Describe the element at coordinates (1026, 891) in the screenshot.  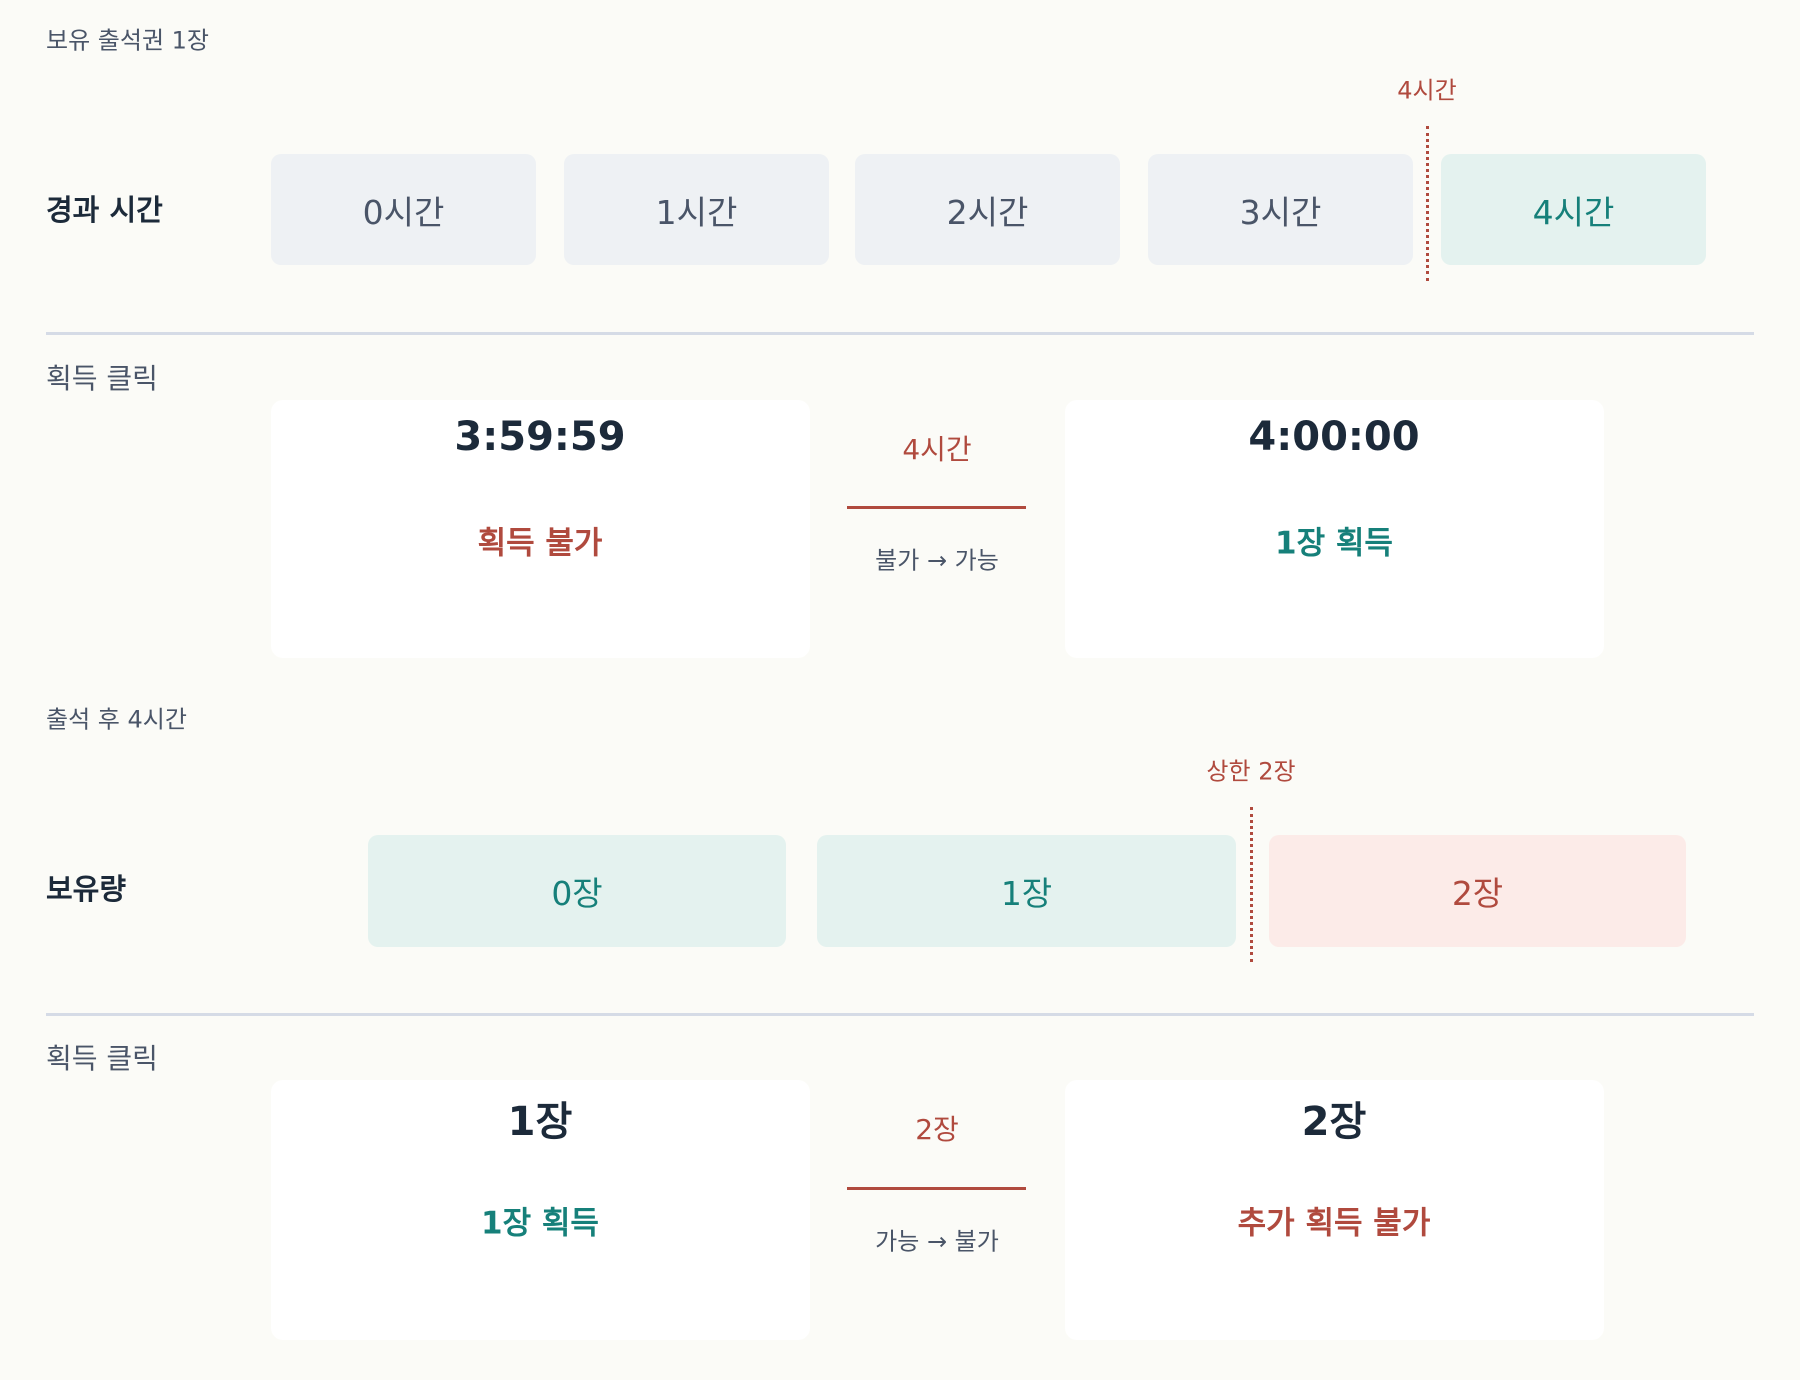
I see `count-cell: 1장` at that location.